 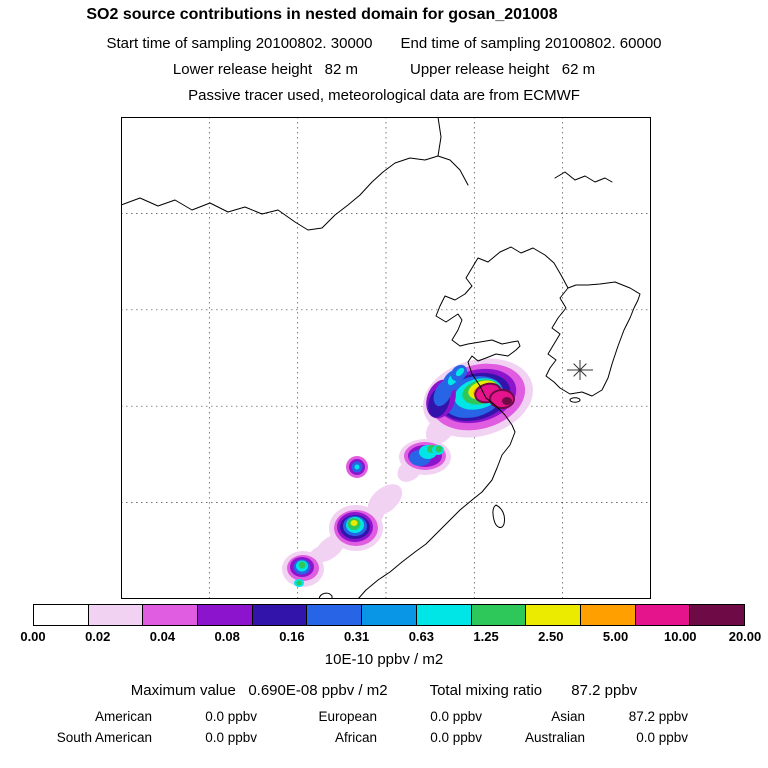 I want to click on tick-label: 0.31, so click(x=356, y=636).